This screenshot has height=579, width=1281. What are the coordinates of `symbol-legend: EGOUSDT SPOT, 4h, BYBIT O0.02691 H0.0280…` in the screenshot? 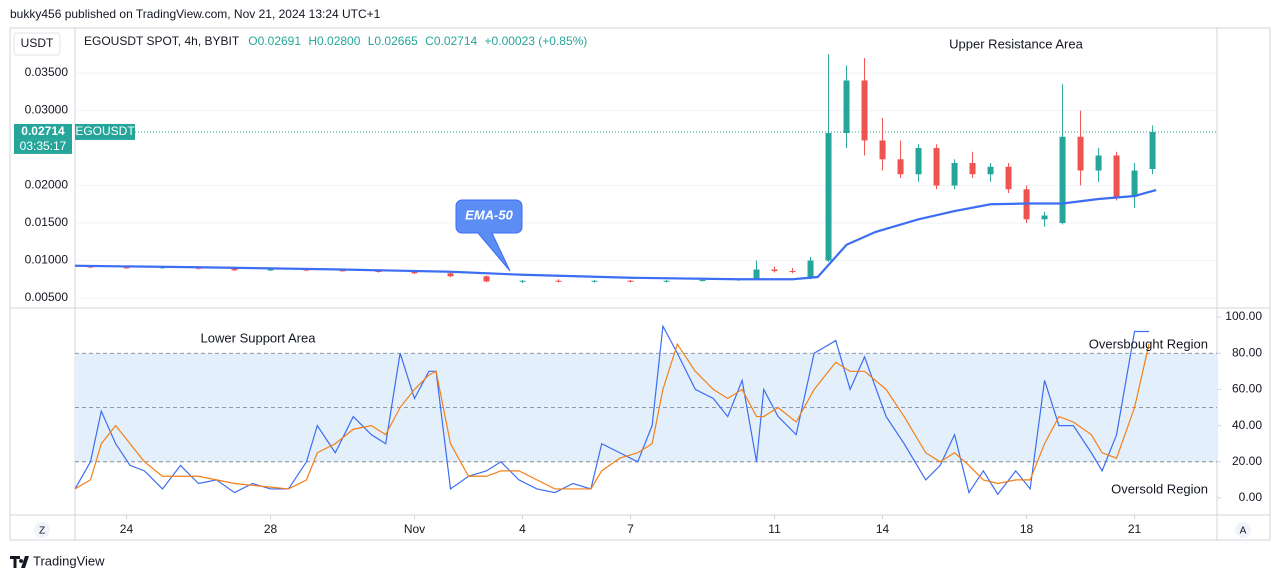 It's located at (335, 41).